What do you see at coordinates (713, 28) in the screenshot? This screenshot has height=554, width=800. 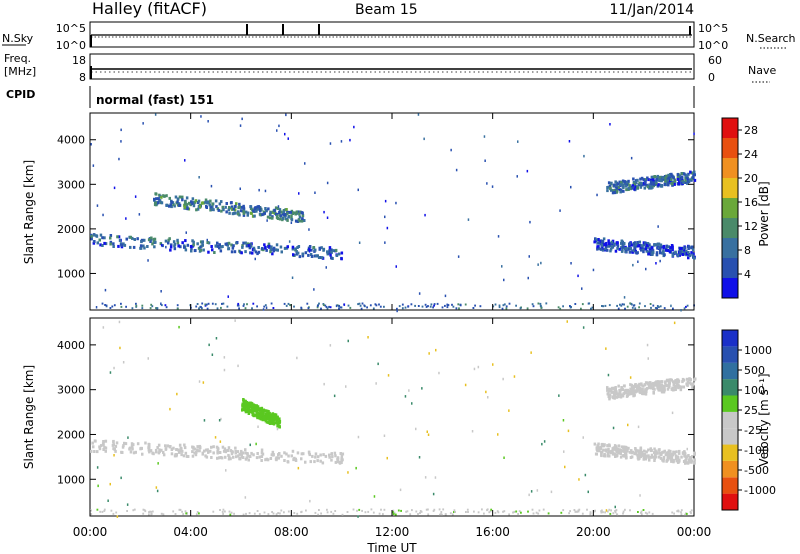 I see `nsearch-tick-top: 10^5` at bounding box center [713, 28].